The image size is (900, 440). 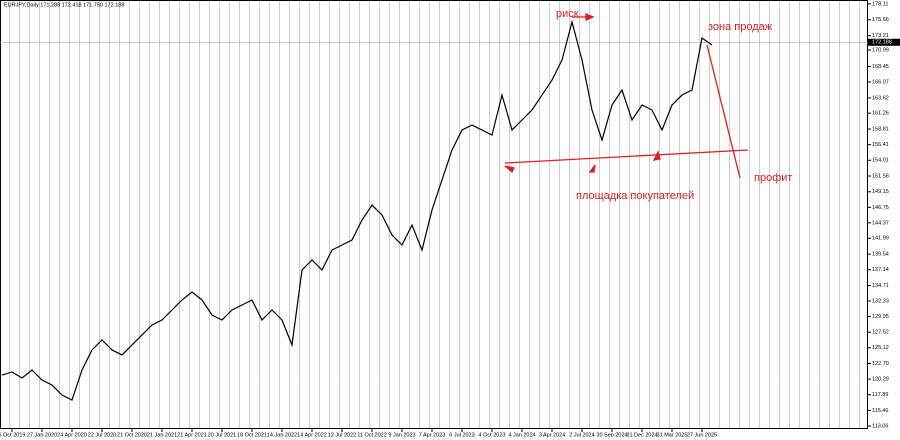 I want to click on x-tick-label: 27 Jun 2025, so click(x=702, y=435).